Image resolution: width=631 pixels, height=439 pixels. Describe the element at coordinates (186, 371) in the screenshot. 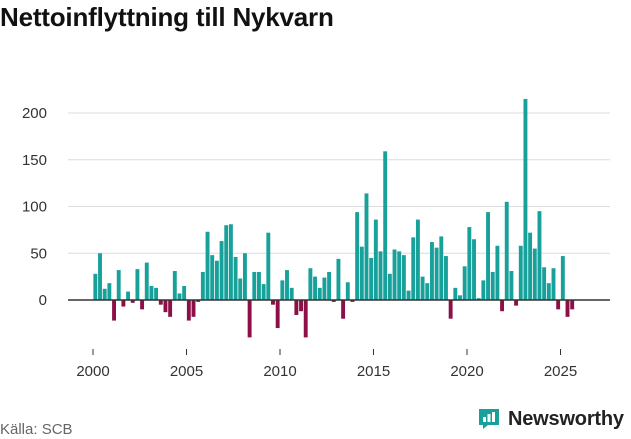

I see `x-tick-label: 2005` at that location.